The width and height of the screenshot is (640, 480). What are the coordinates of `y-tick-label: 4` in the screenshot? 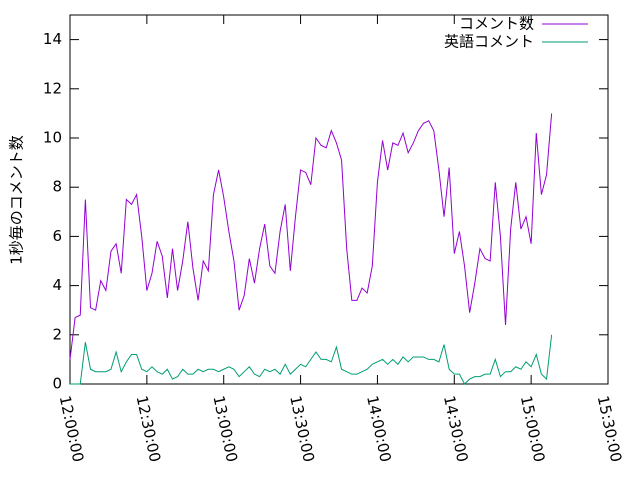 It's located at (57, 285).